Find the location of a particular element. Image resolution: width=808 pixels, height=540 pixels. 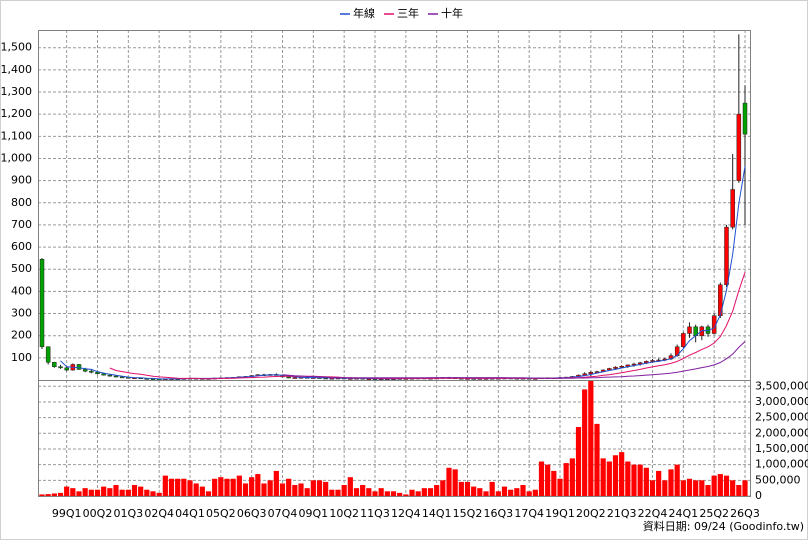

x-tick-label: 09Q1 is located at coordinates (314, 513).